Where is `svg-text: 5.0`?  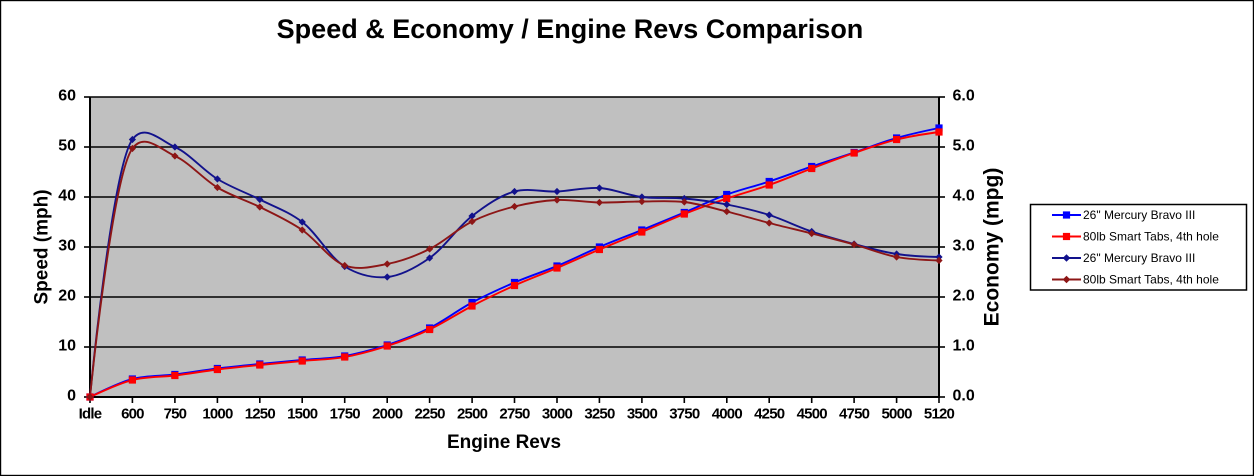 svg-text: 5.0 is located at coordinates (964, 146).